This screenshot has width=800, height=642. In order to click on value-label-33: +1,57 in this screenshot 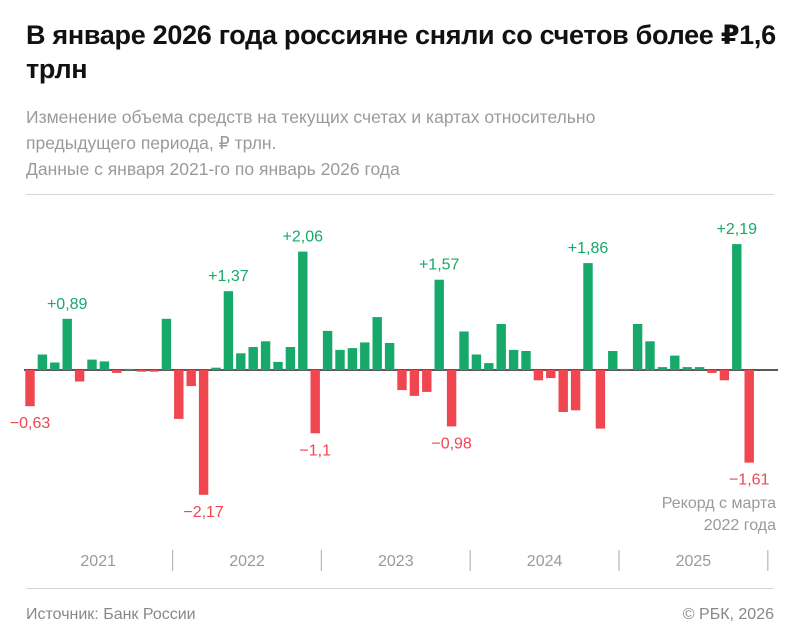, I will do `click(439, 265)`.